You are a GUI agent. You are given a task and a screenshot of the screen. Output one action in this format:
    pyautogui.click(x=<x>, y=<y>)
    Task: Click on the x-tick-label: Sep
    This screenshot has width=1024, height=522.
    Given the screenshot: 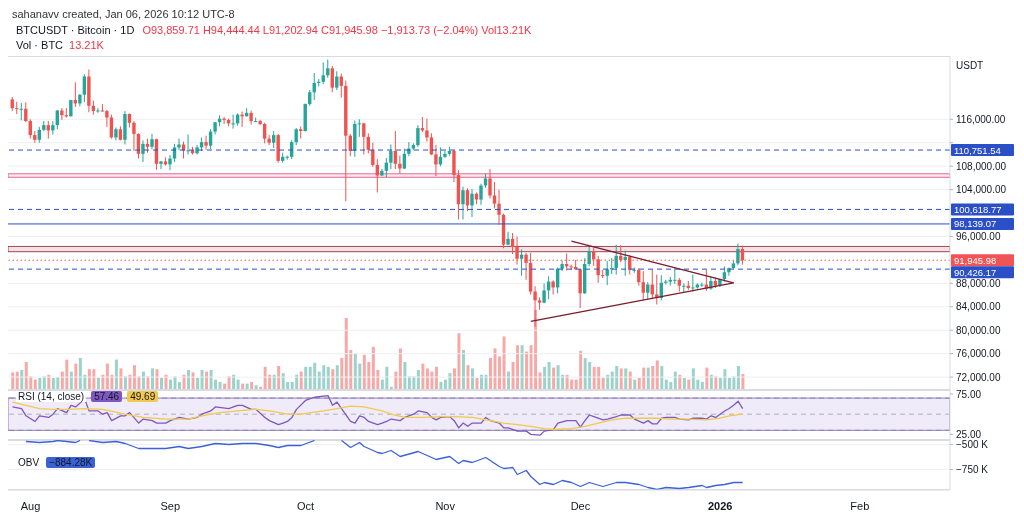 What is the action you would take?
    pyautogui.click(x=170, y=506)
    